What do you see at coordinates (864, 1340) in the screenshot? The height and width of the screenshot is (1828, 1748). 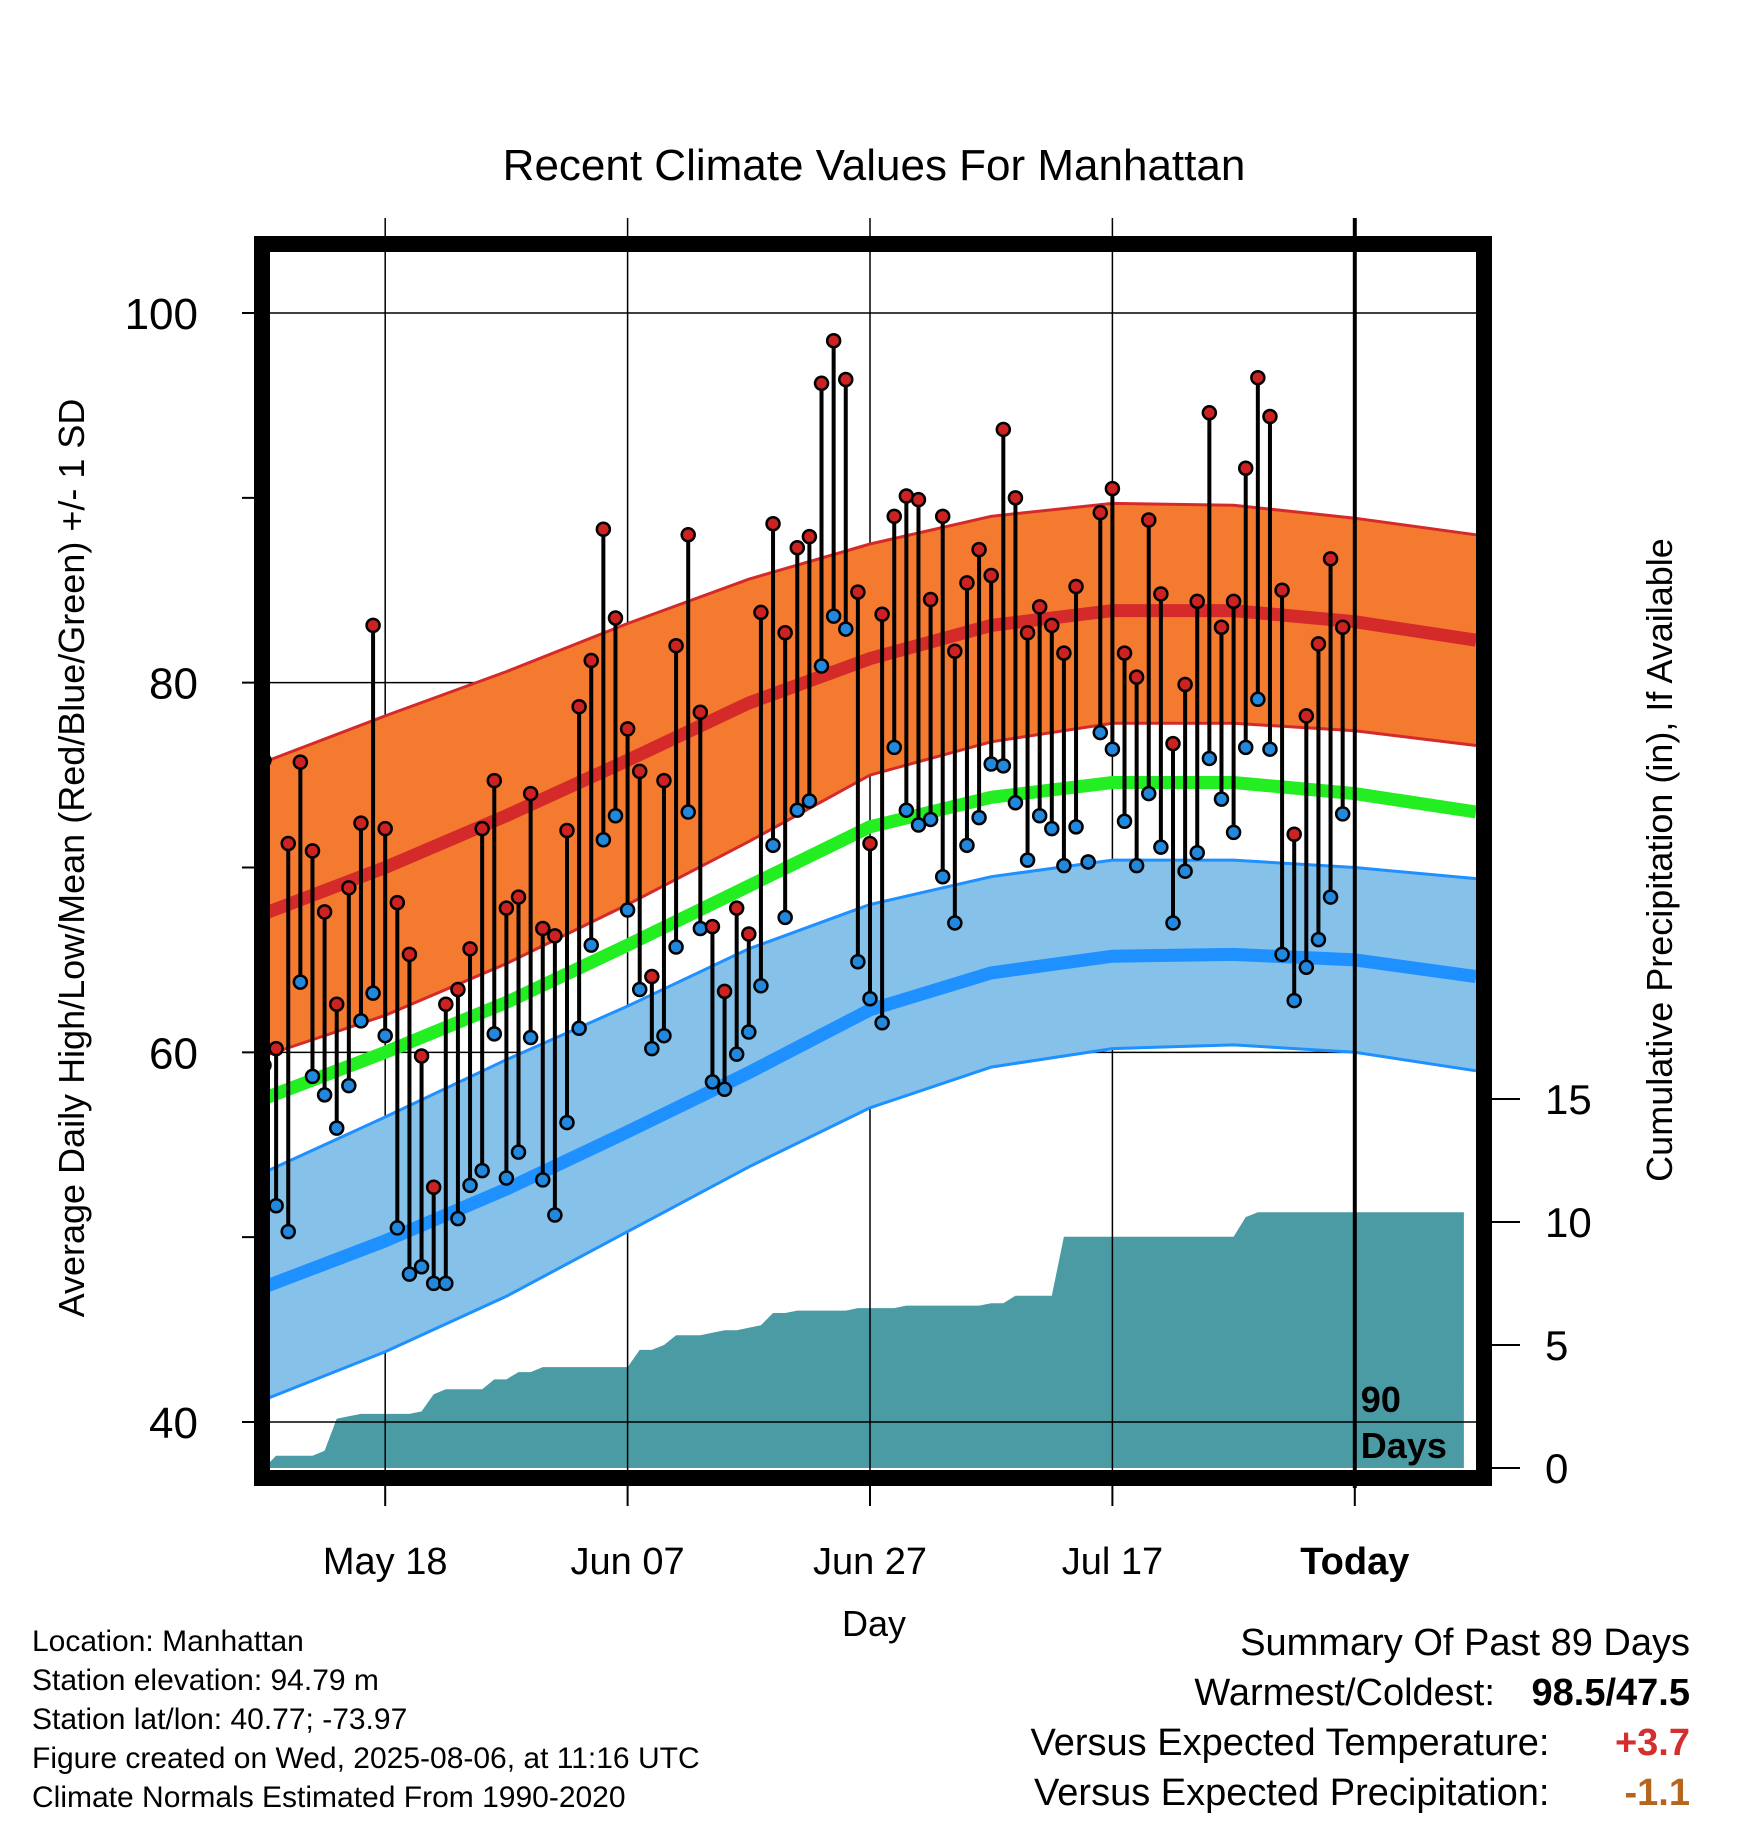 I see `precip-area` at bounding box center [864, 1340].